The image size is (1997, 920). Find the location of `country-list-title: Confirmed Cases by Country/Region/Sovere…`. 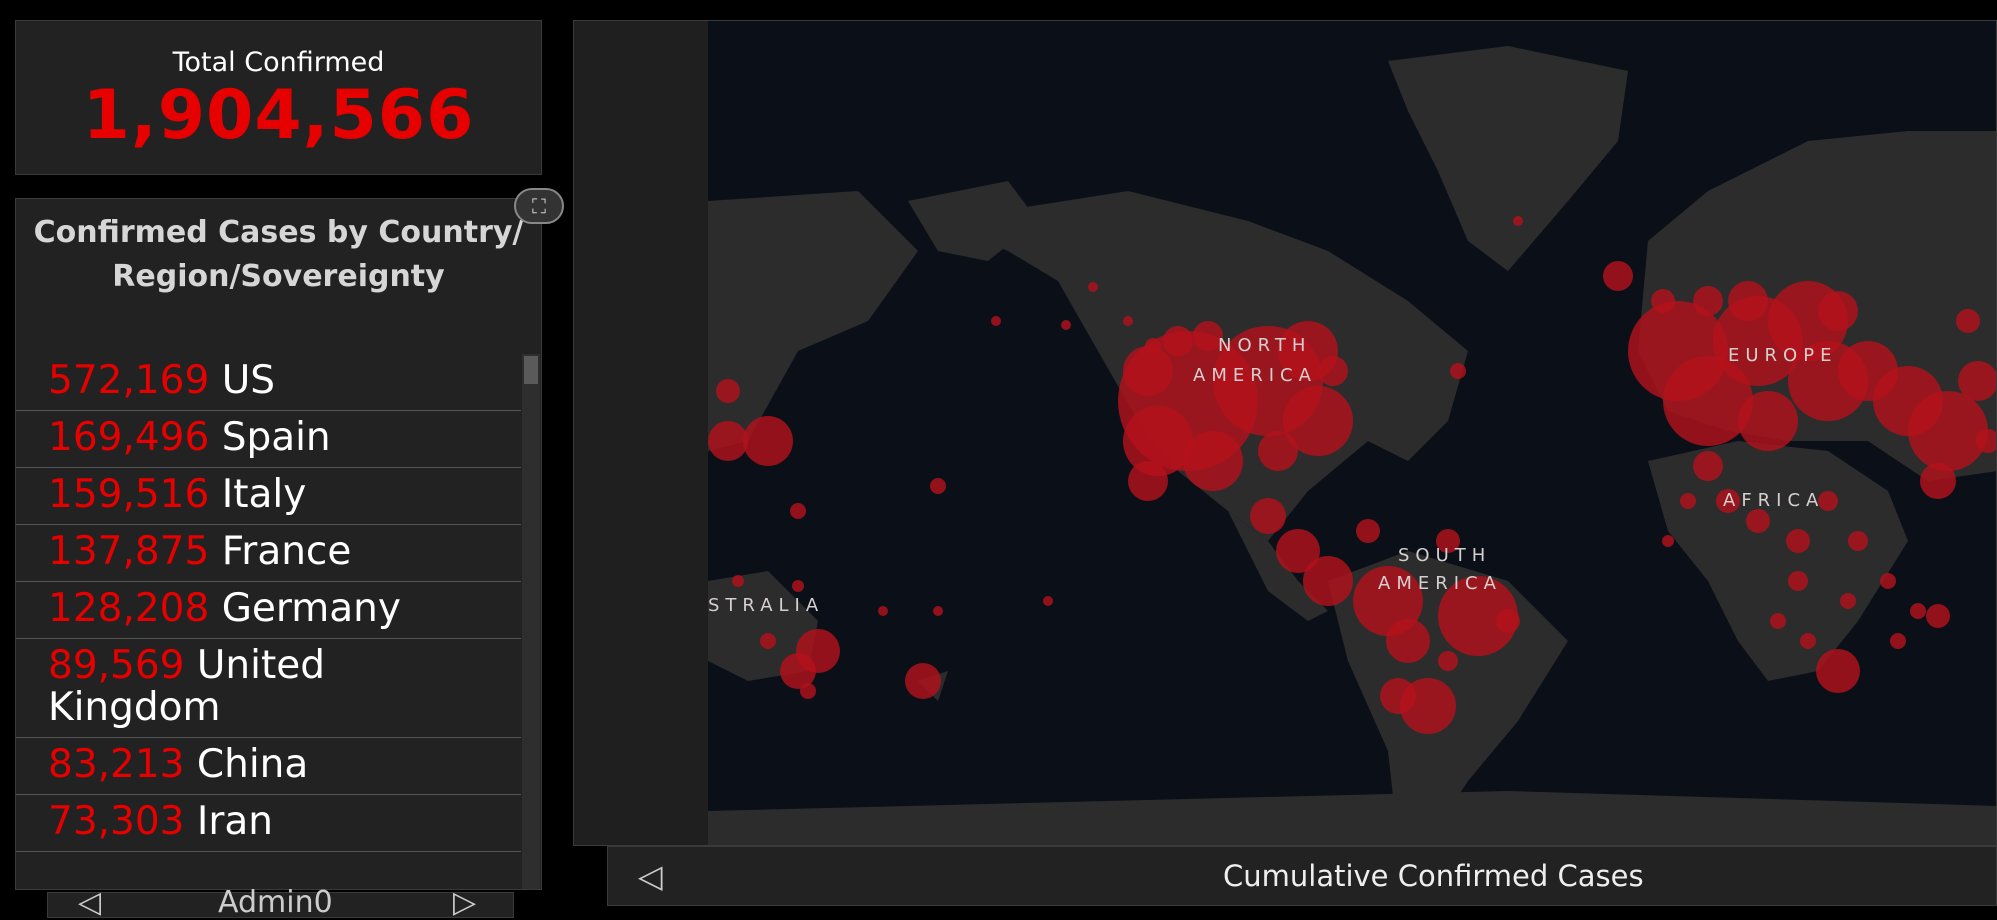

country-list-title: Confirmed Cases by Country/Region/Sovere… is located at coordinates (278, 254).